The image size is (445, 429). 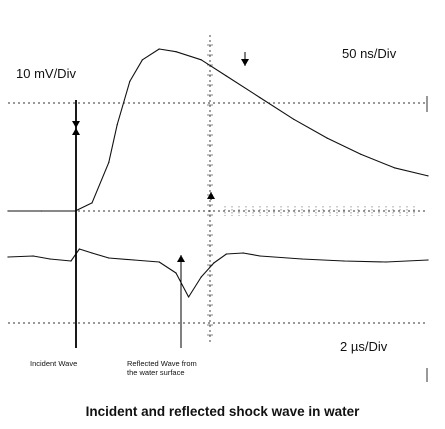 I want to click on incident-arrow-line-head, so click(x=76, y=131).